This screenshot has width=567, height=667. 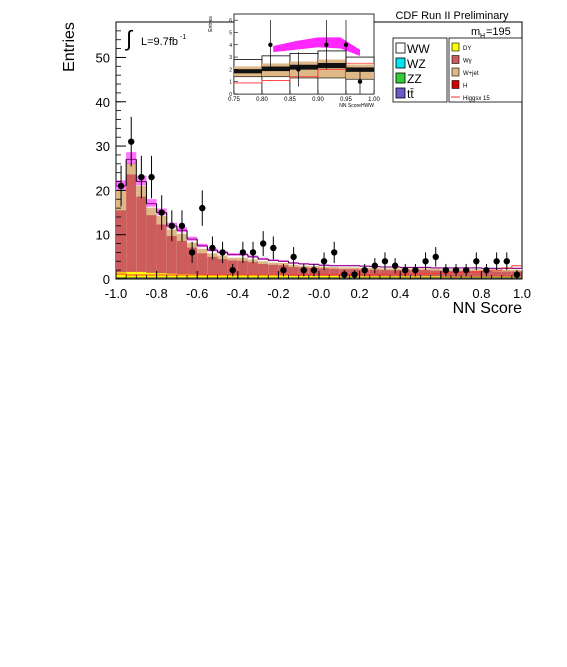 What do you see at coordinates (418, 49) in the screenshot?
I see `legend-label-ww: WW` at bounding box center [418, 49].